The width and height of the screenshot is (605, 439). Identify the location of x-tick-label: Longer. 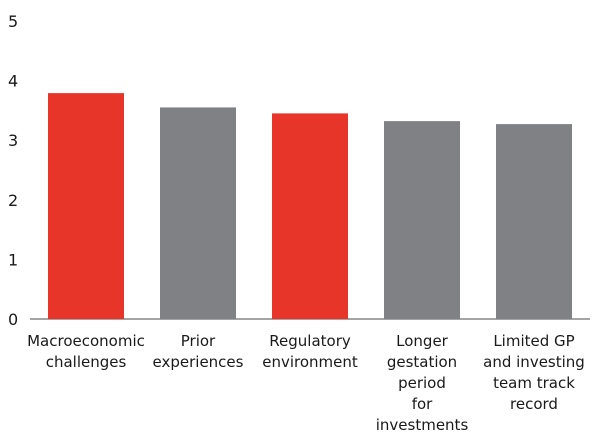
(422, 341).